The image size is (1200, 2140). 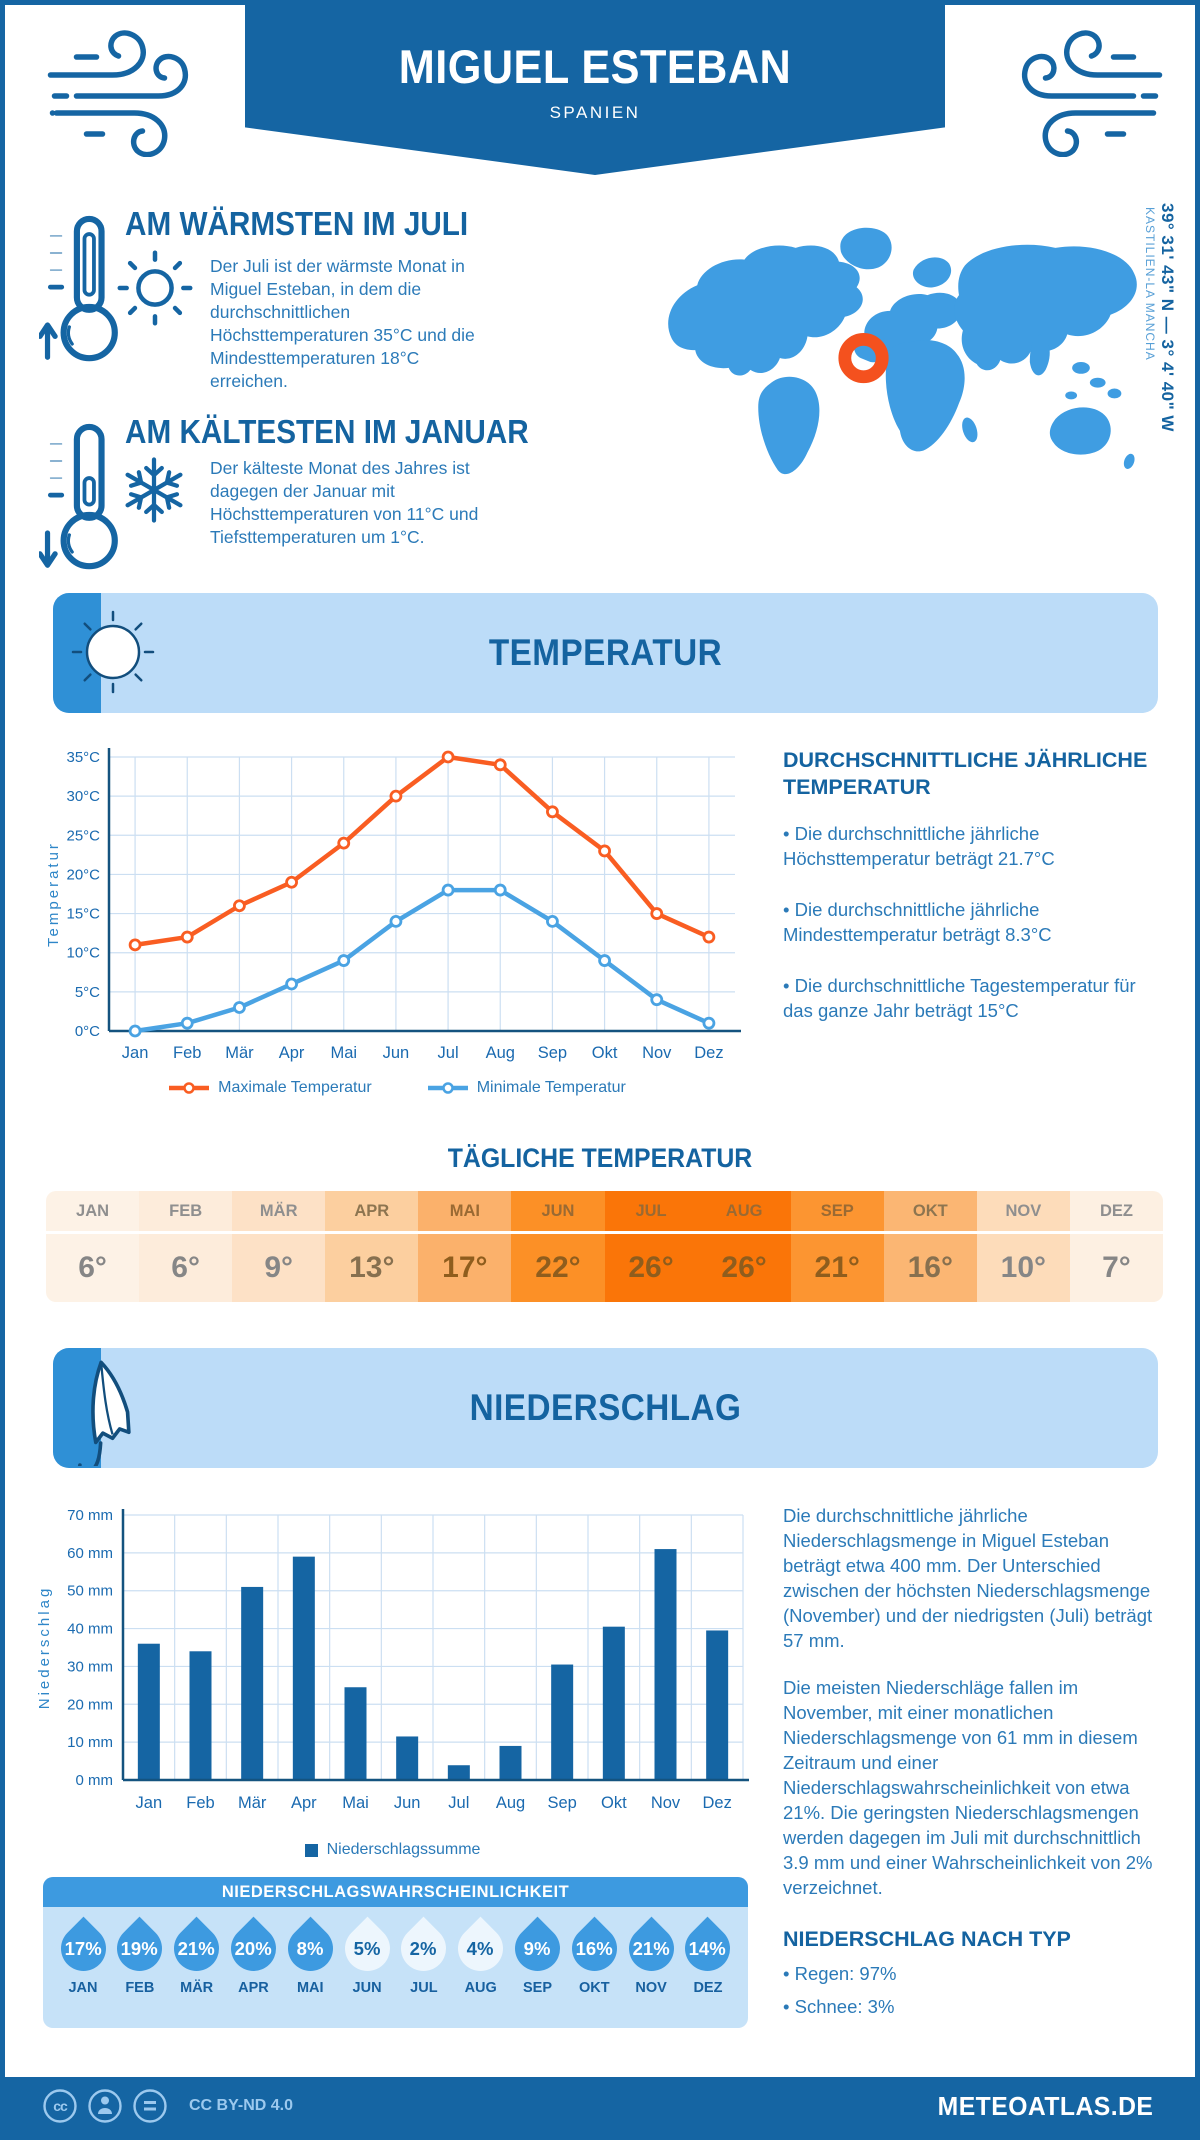 I want to click on page-title: MIGUEL ESTEBAN, so click(x=595, y=66).